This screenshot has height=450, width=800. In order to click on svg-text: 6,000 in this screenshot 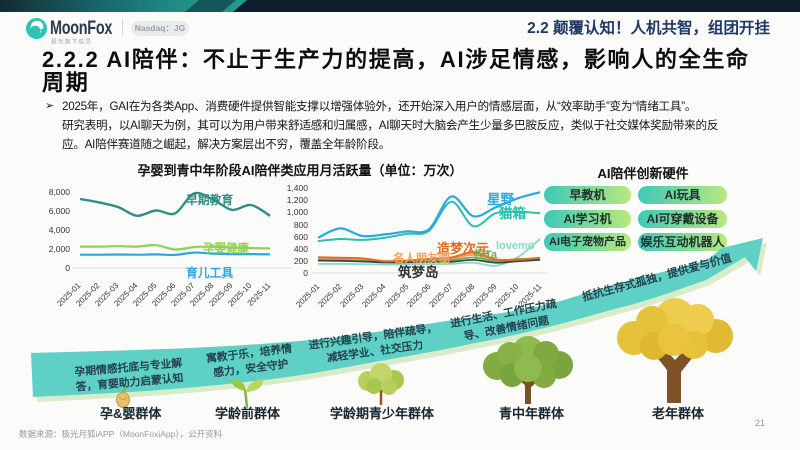, I will do `click(60, 211)`.